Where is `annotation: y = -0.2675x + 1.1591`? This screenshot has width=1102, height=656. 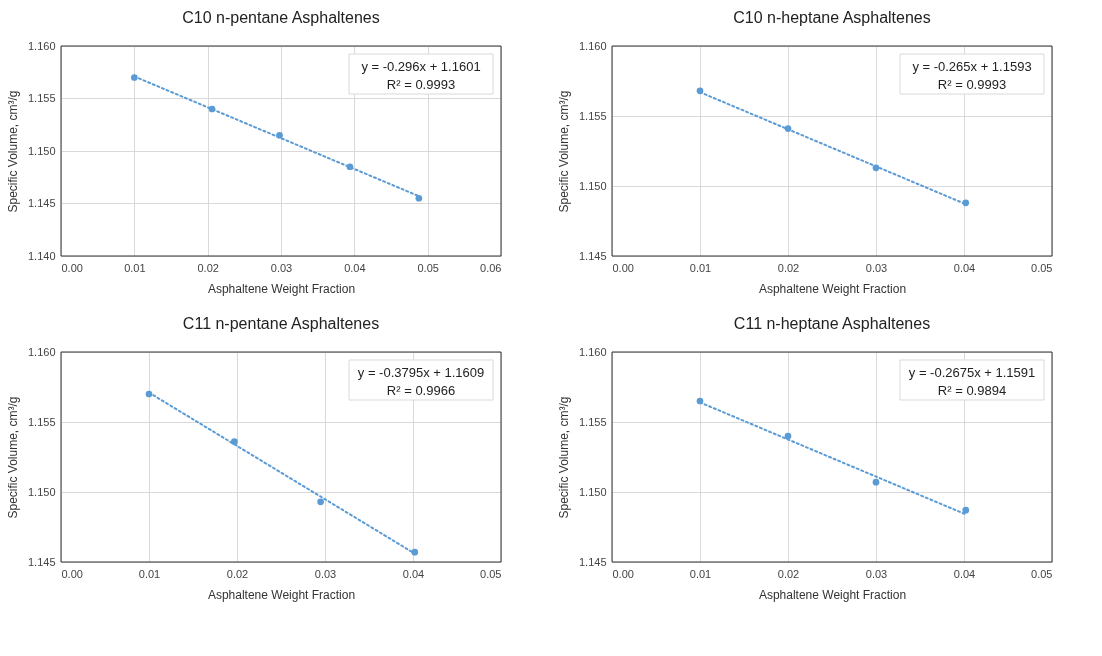
annotation: y = -0.2675x + 1.1591 is located at coordinates (972, 372).